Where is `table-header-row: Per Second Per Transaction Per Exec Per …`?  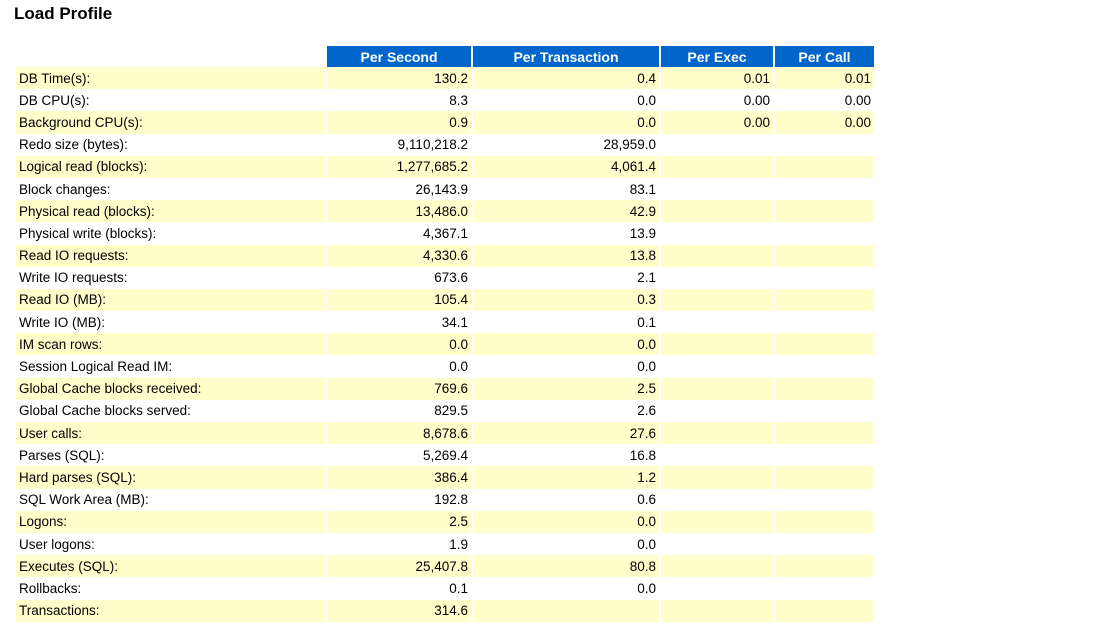
table-header-row: Per Second Per Transaction Per Exec Per … is located at coordinates (445, 56).